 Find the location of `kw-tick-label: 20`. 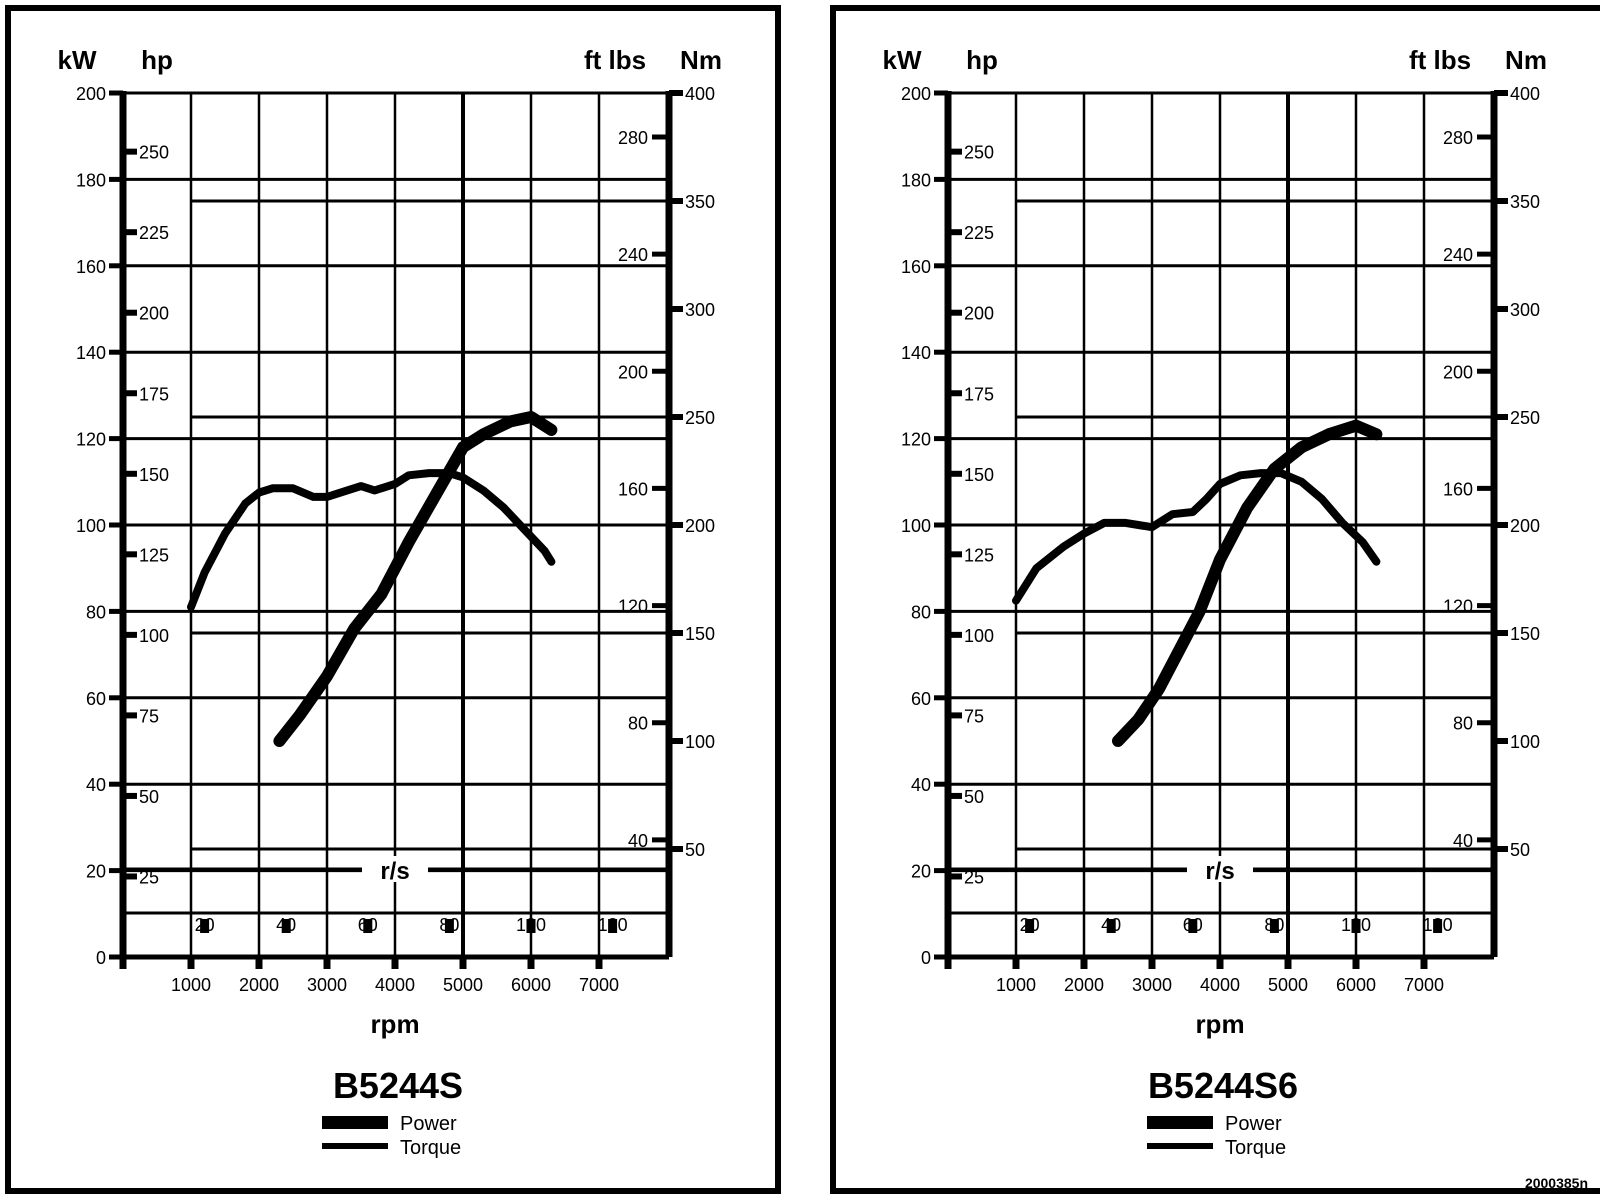

kw-tick-label: 20 is located at coordinates (921, 872).